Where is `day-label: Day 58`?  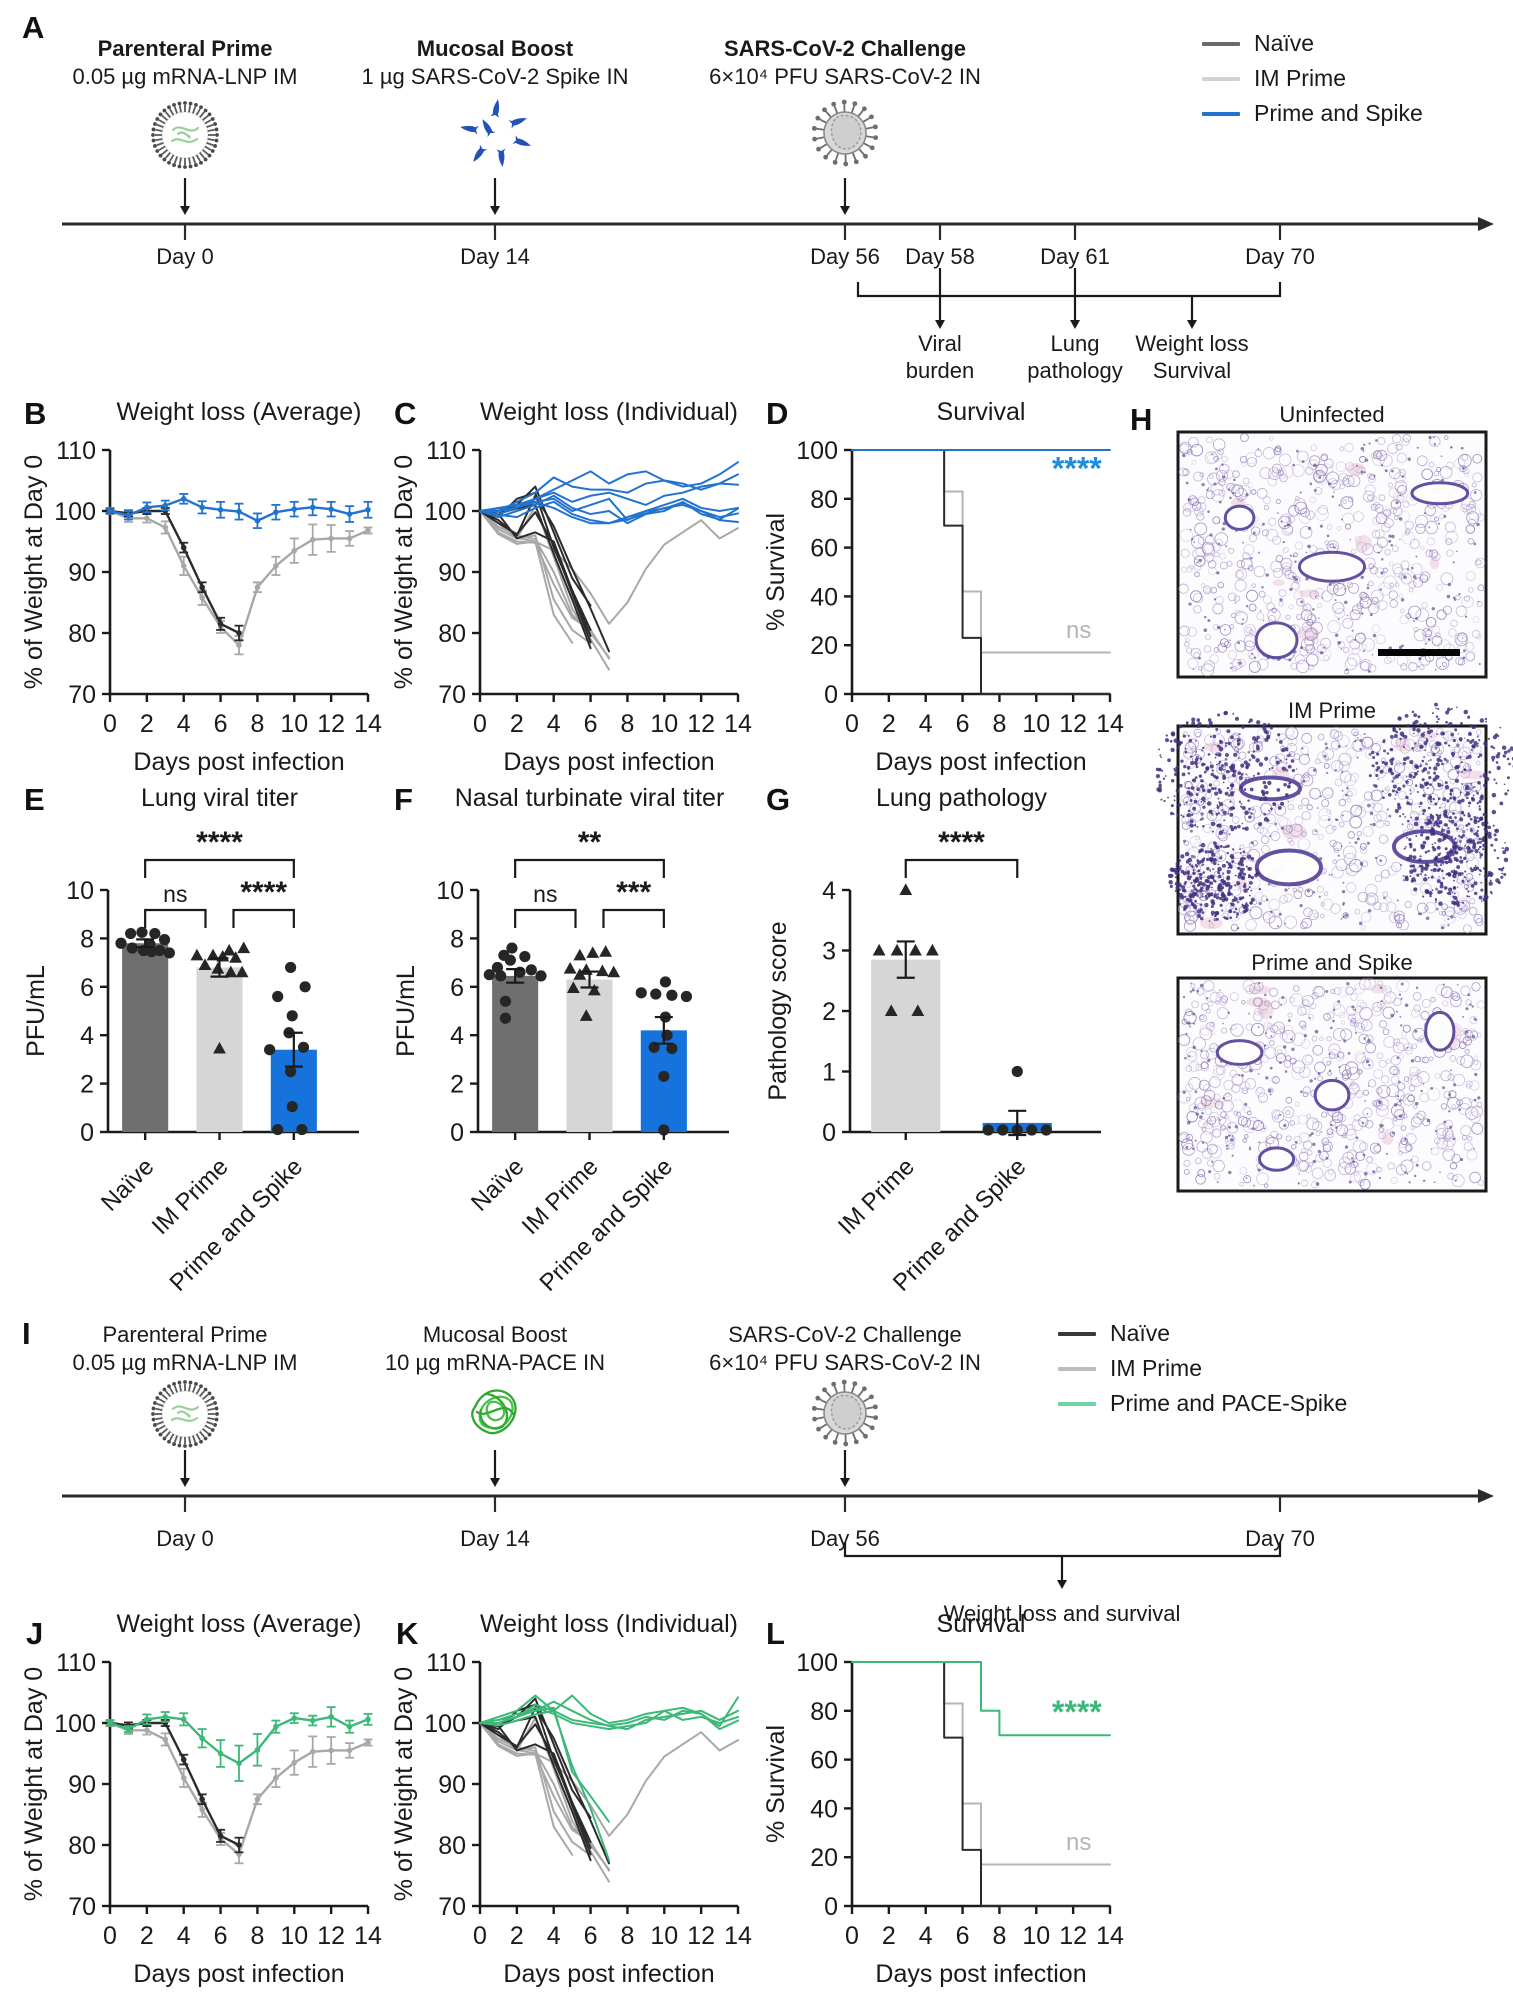
day-label: Day 58 is located at coordinates (940, 256).